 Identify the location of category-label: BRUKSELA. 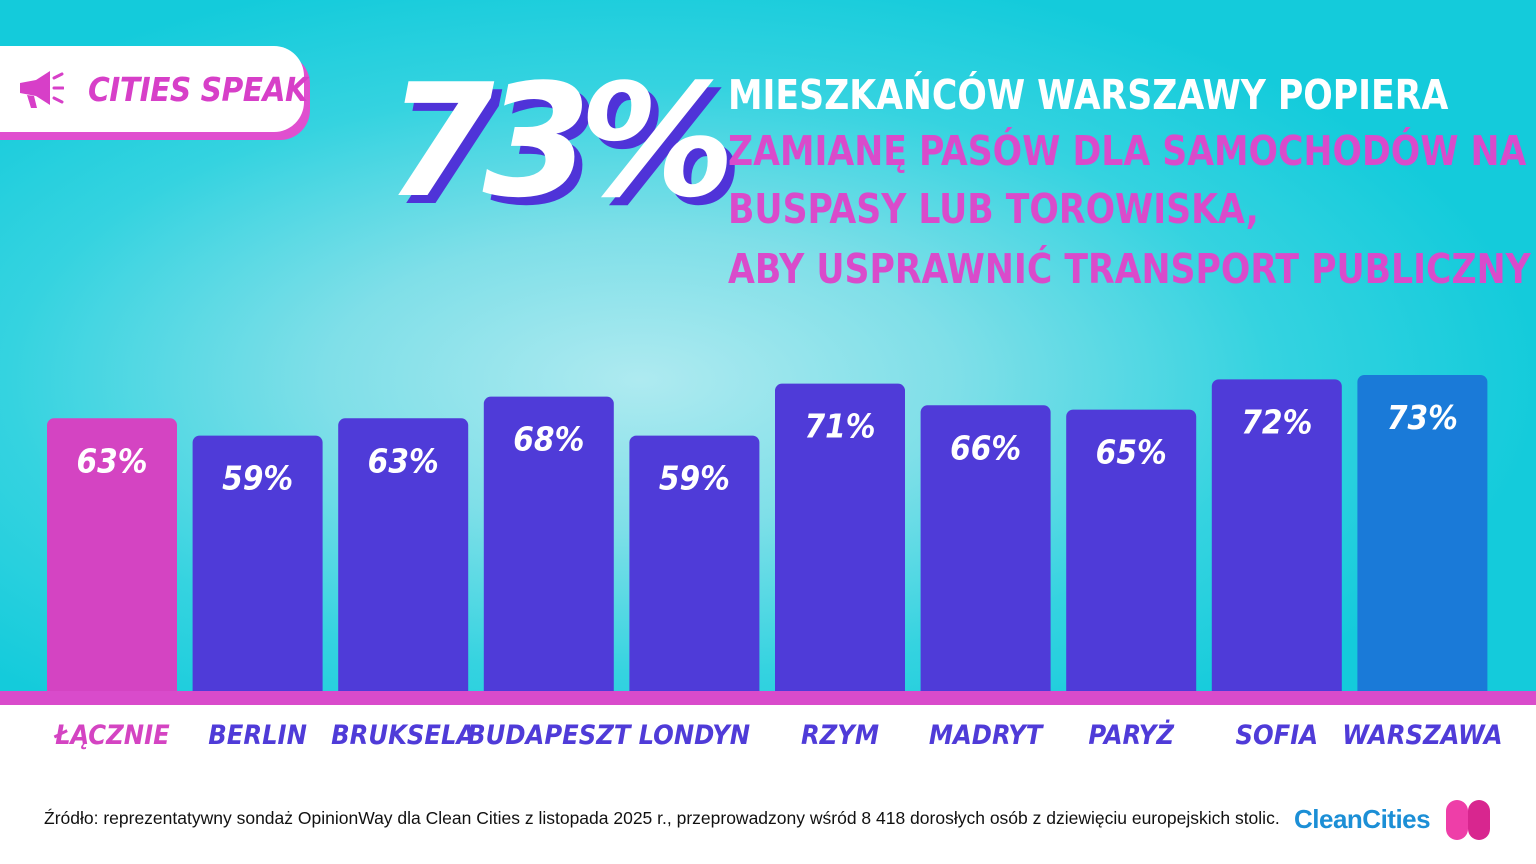
(403, 735).